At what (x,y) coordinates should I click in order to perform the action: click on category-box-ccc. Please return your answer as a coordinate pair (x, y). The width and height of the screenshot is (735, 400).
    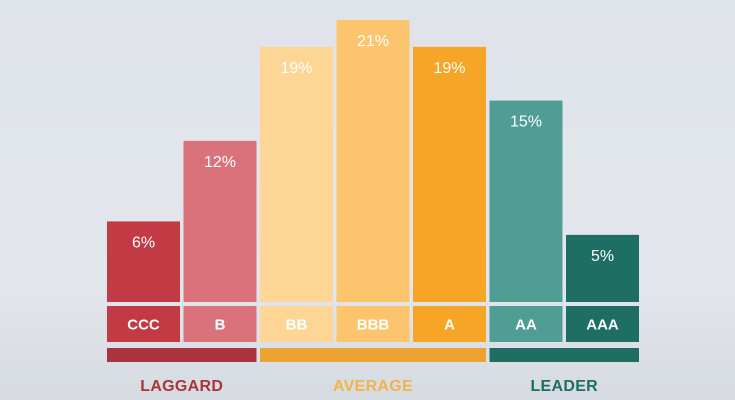
    Looking at the image, I should click on (143, 324).